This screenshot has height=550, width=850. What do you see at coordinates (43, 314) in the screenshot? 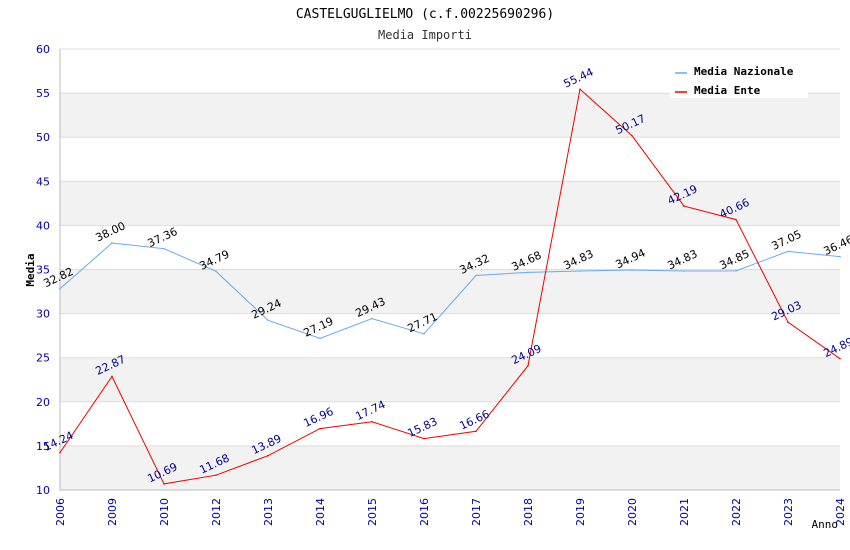
I see `y-tick-label: 30` at bounding box center [43, 314].